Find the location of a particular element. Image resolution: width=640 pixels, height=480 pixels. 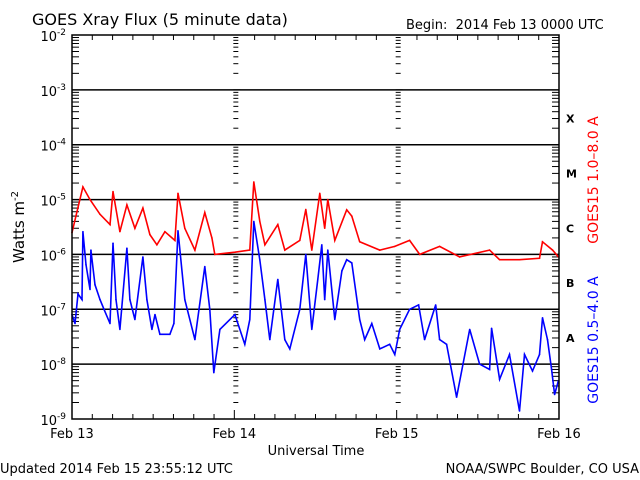

legend-long: GOES15 1.0–8.0 A is located at coordinates (594, 180).